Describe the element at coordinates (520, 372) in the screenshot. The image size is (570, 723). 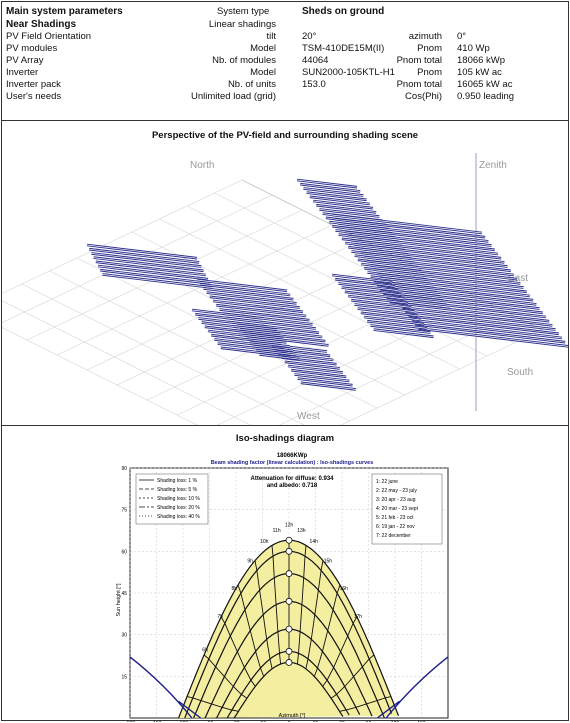
I see `south-label: South` at that location.